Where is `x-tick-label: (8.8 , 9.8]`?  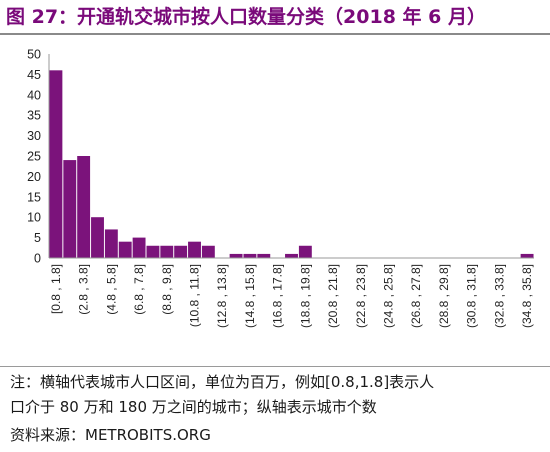 x-tick-label: (8.8 , 9.8] is located at coordinates (167, 289).